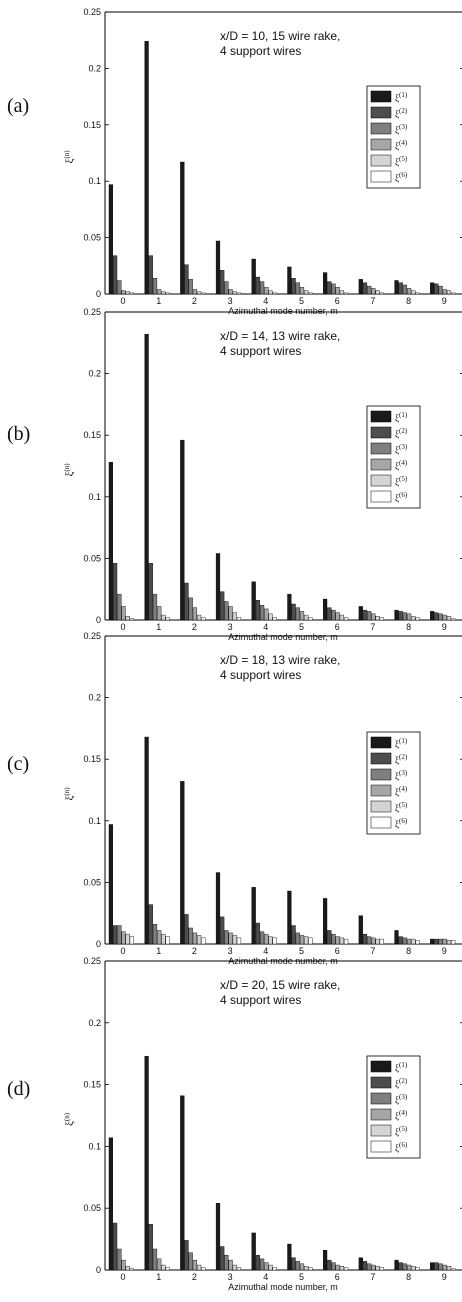 The image size is (462, 1302). Describe the element at coordinates (226, 288) in the screenshot. I see `bar-m3-n3` at that location.